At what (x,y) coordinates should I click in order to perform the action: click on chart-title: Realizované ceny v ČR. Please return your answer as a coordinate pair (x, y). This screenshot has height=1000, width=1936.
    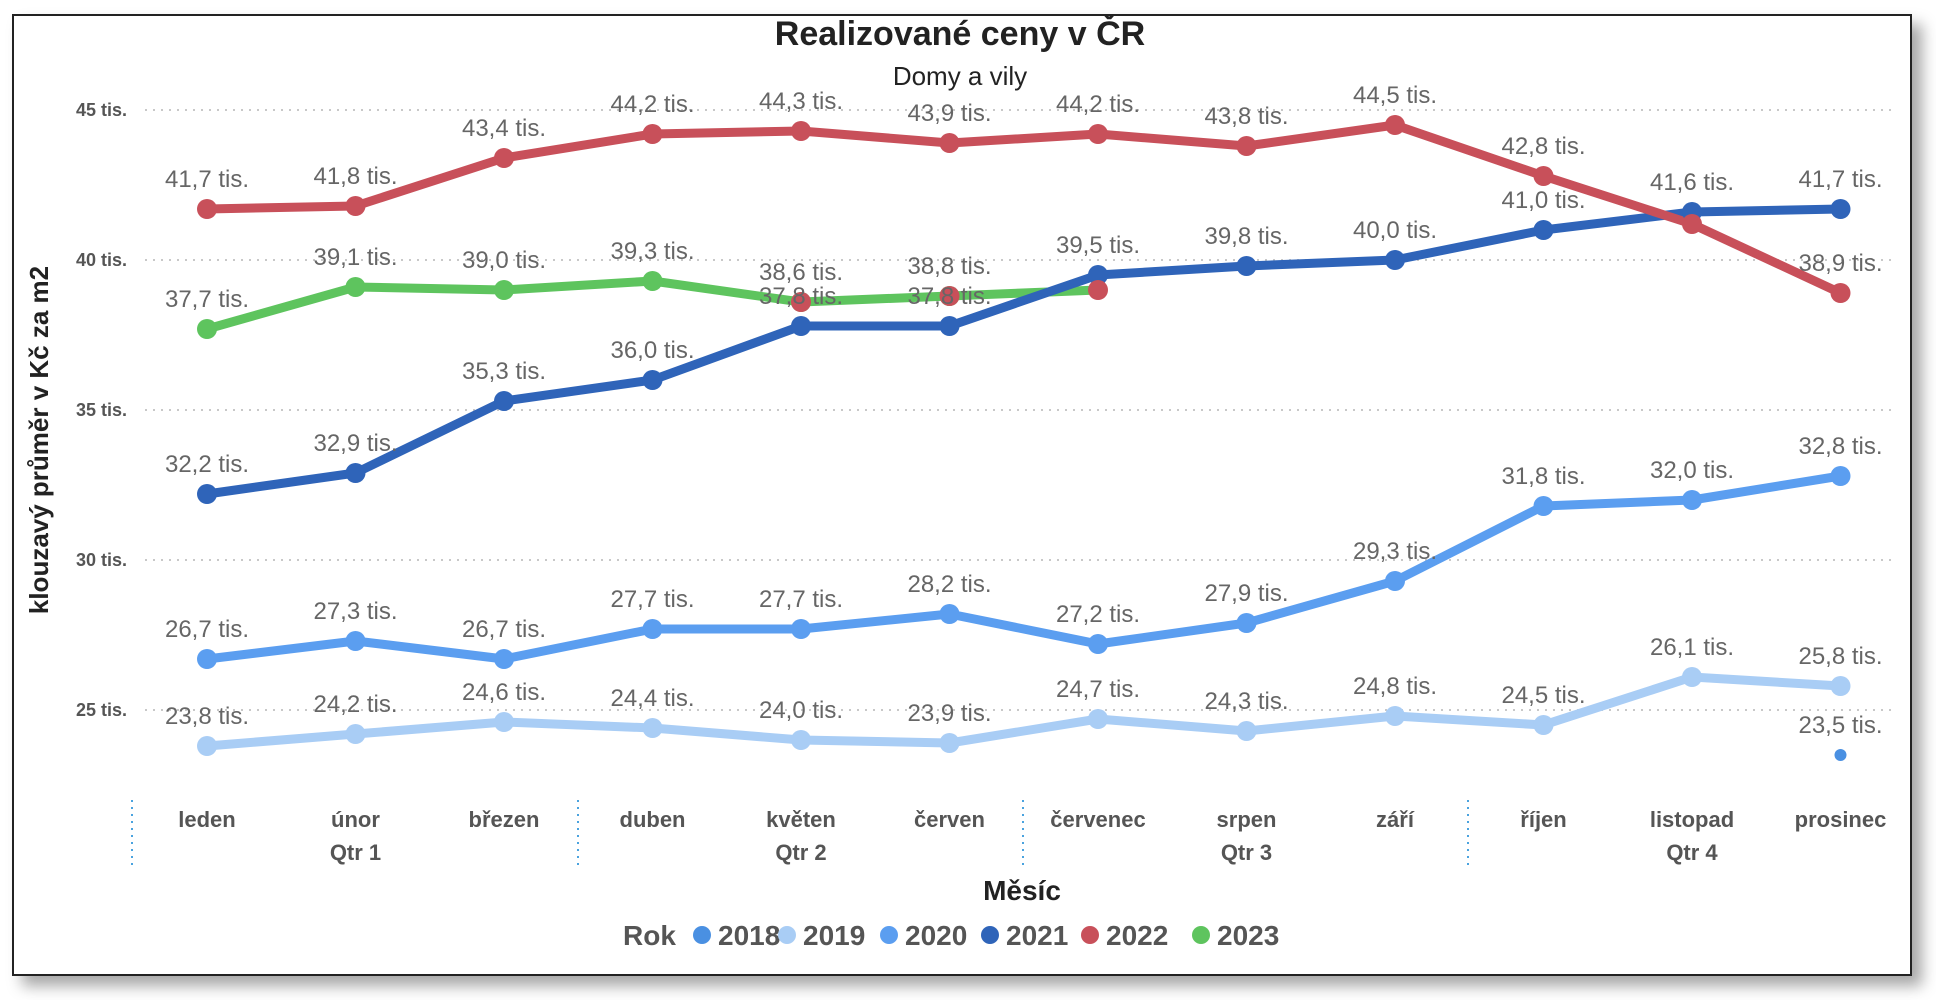
    Looking at the image, I should click on (960, 33).